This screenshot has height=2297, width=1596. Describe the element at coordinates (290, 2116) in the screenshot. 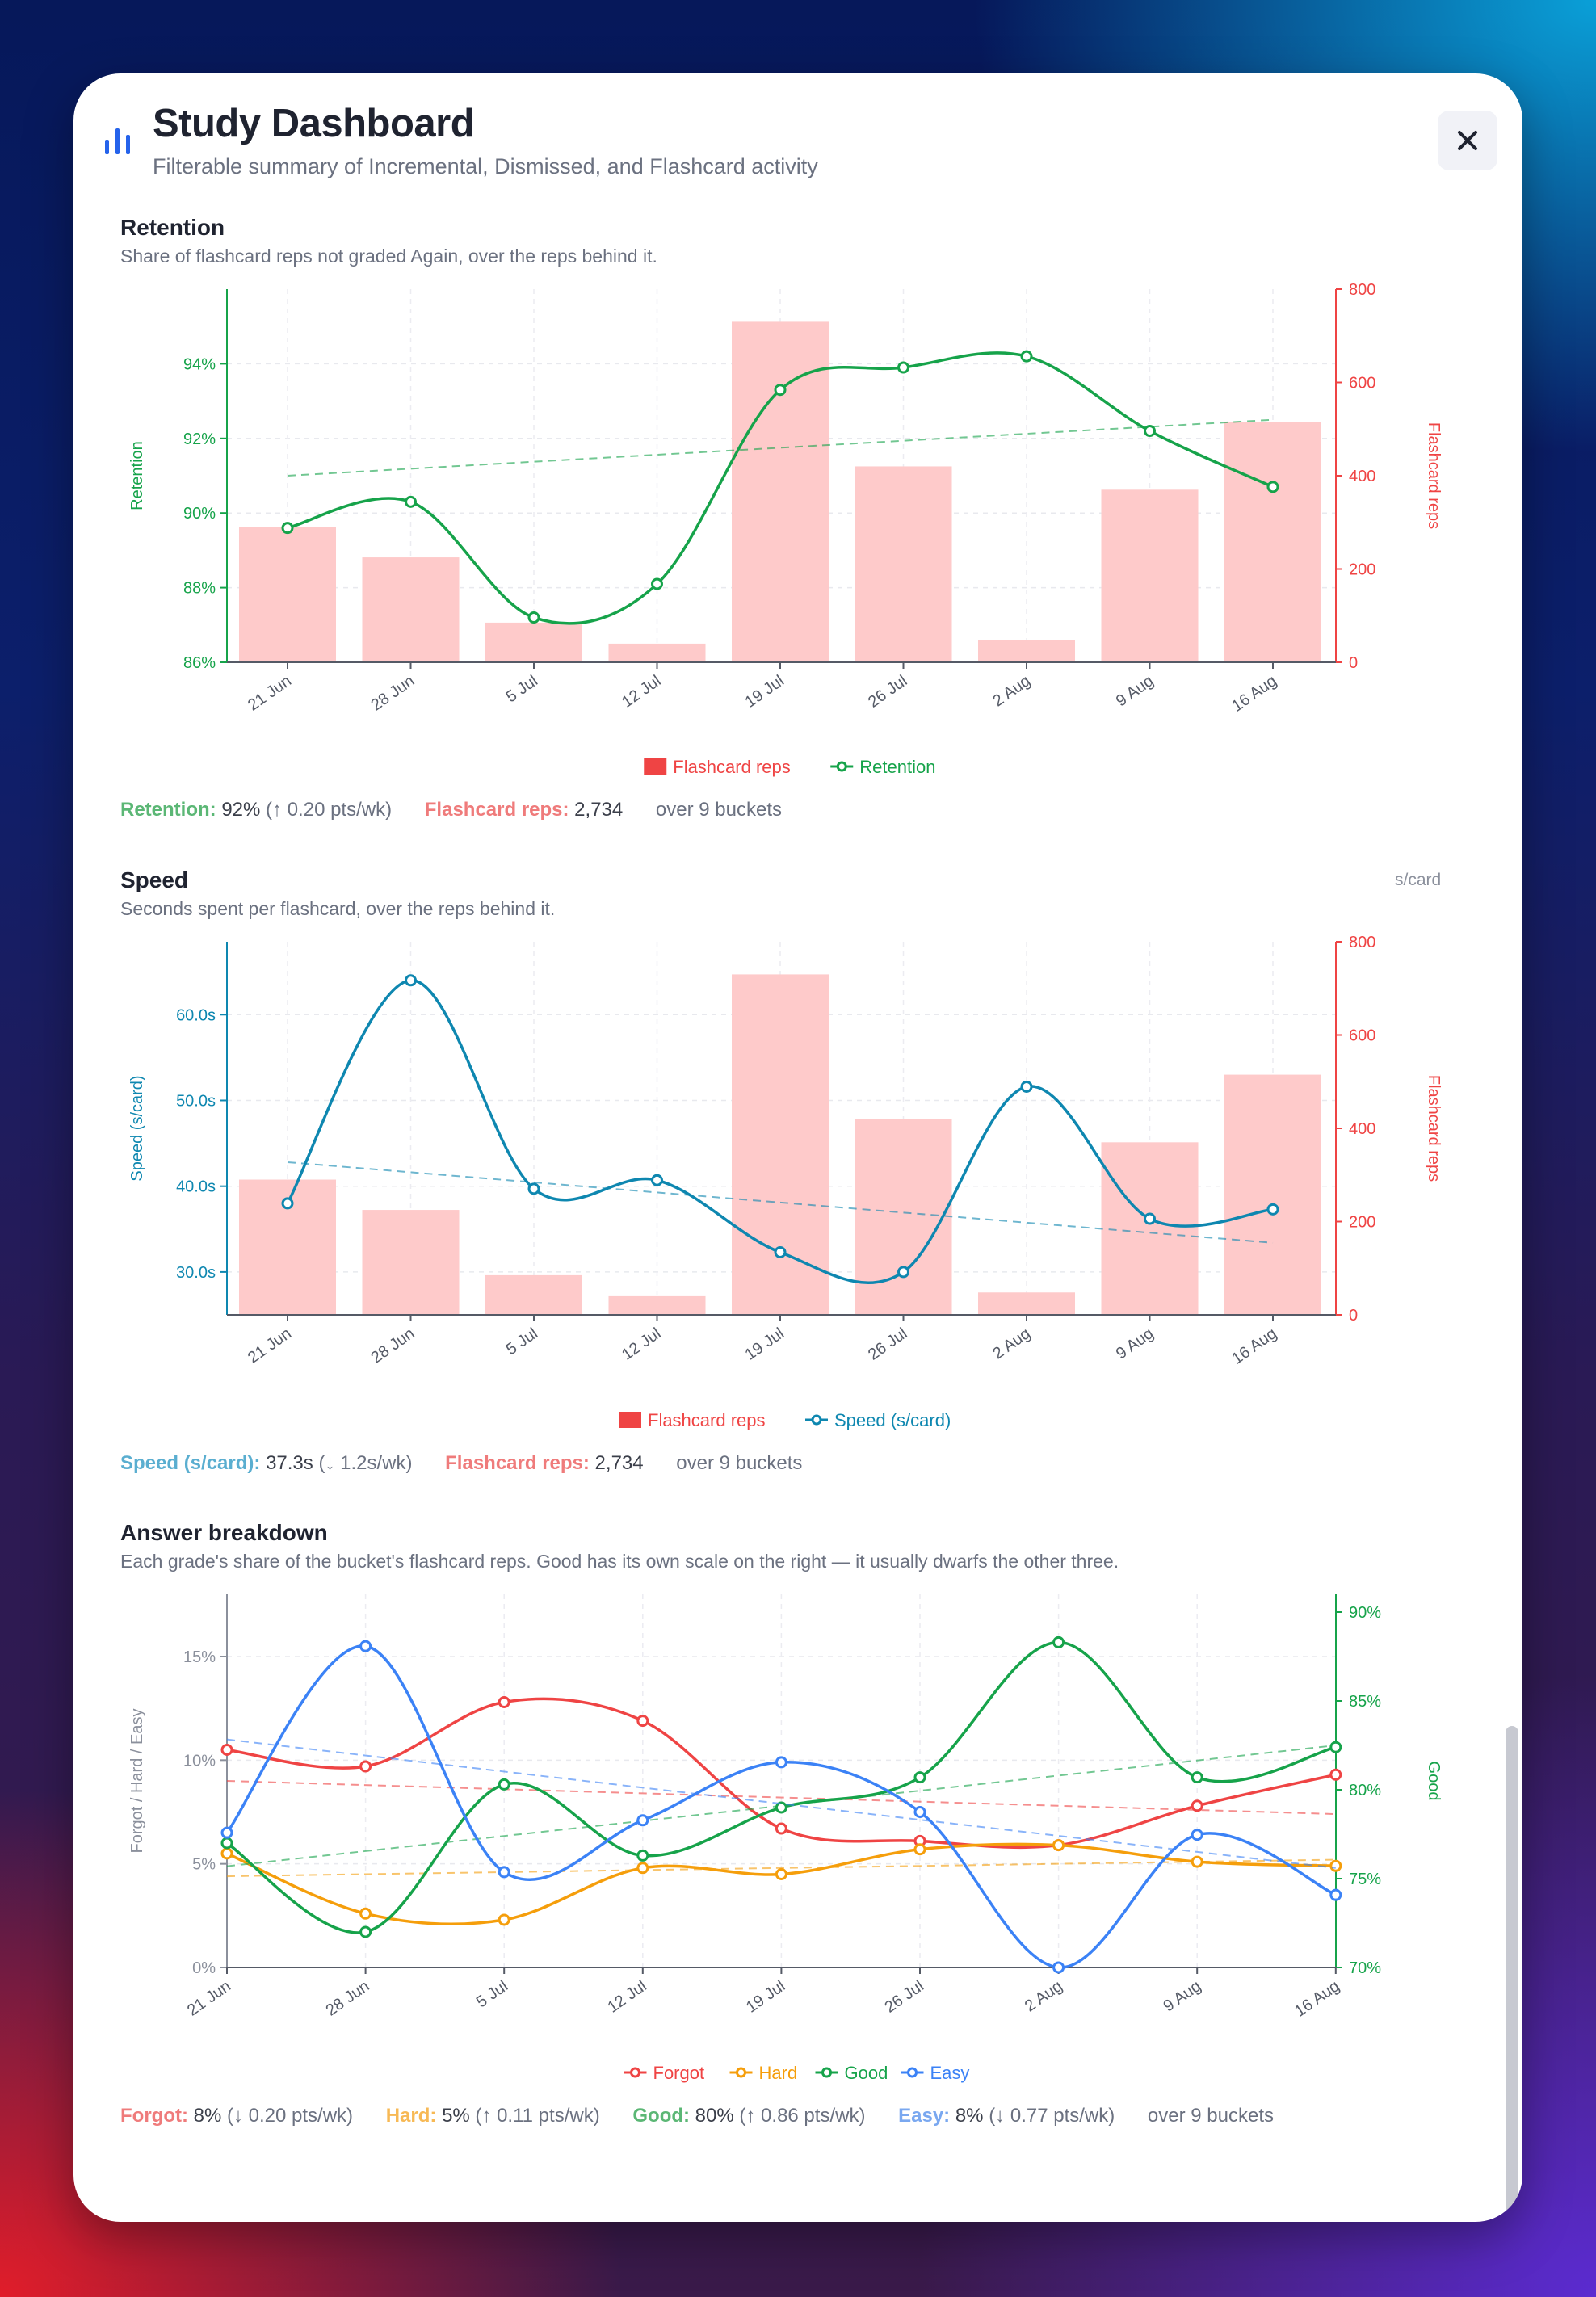

I see `summary-forgot-trend: (↓ 0.20 pts/wk)` at that location.